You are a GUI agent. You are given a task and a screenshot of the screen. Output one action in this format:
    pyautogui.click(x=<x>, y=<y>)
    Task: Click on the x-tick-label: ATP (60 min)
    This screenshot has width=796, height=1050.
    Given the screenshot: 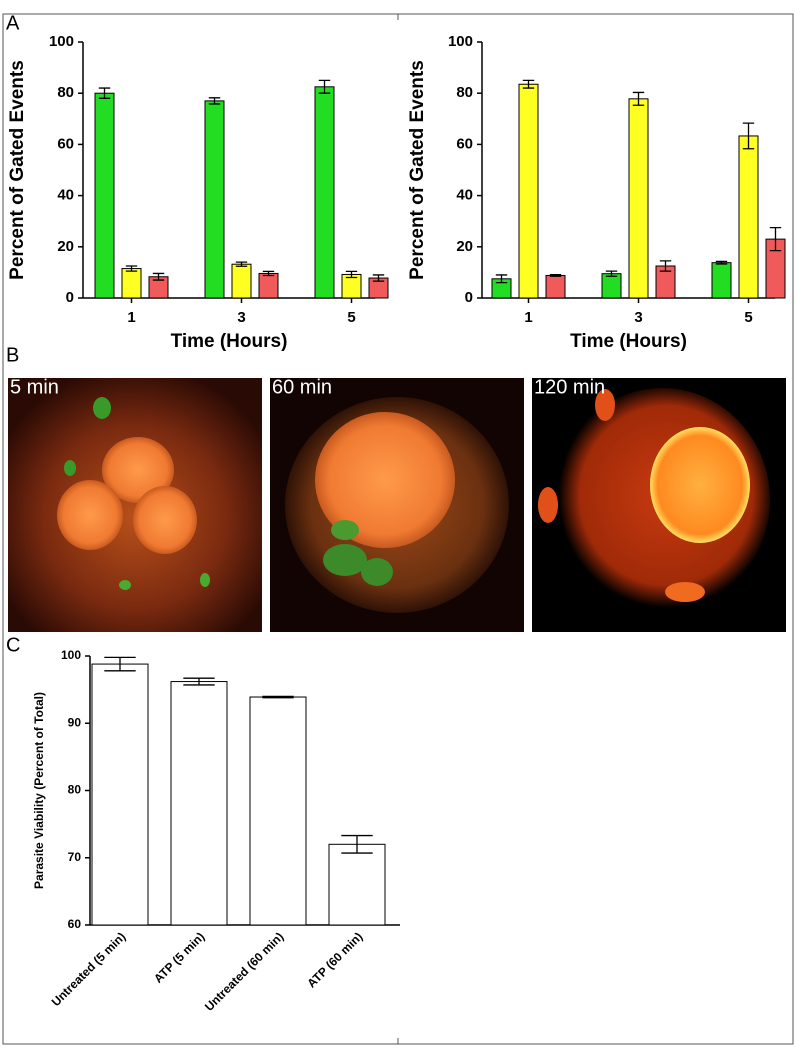 What is the action you would take?
    pyautogui.click(x=334, y=959)
    